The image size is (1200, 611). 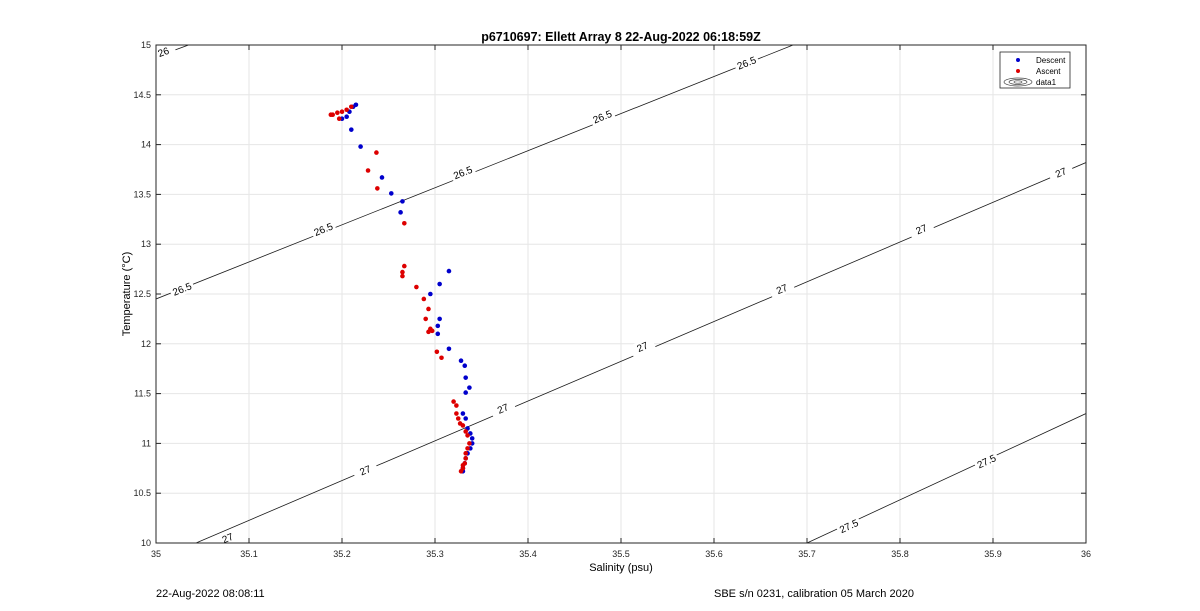 What do you see at coordinates (435, 554) in the screenshot?
I see `x-tick-label: 35.3` at bounding box center [435, 554].